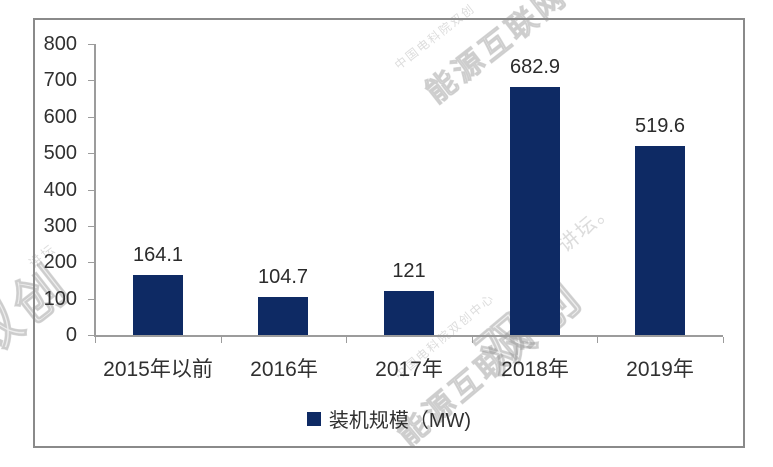 This screenshot has height=467, width=773. What do you see at coordinates (60, 116) in the screenshot?
I see `y-axis-tick-label: 600` at bounding box center [60, 116].